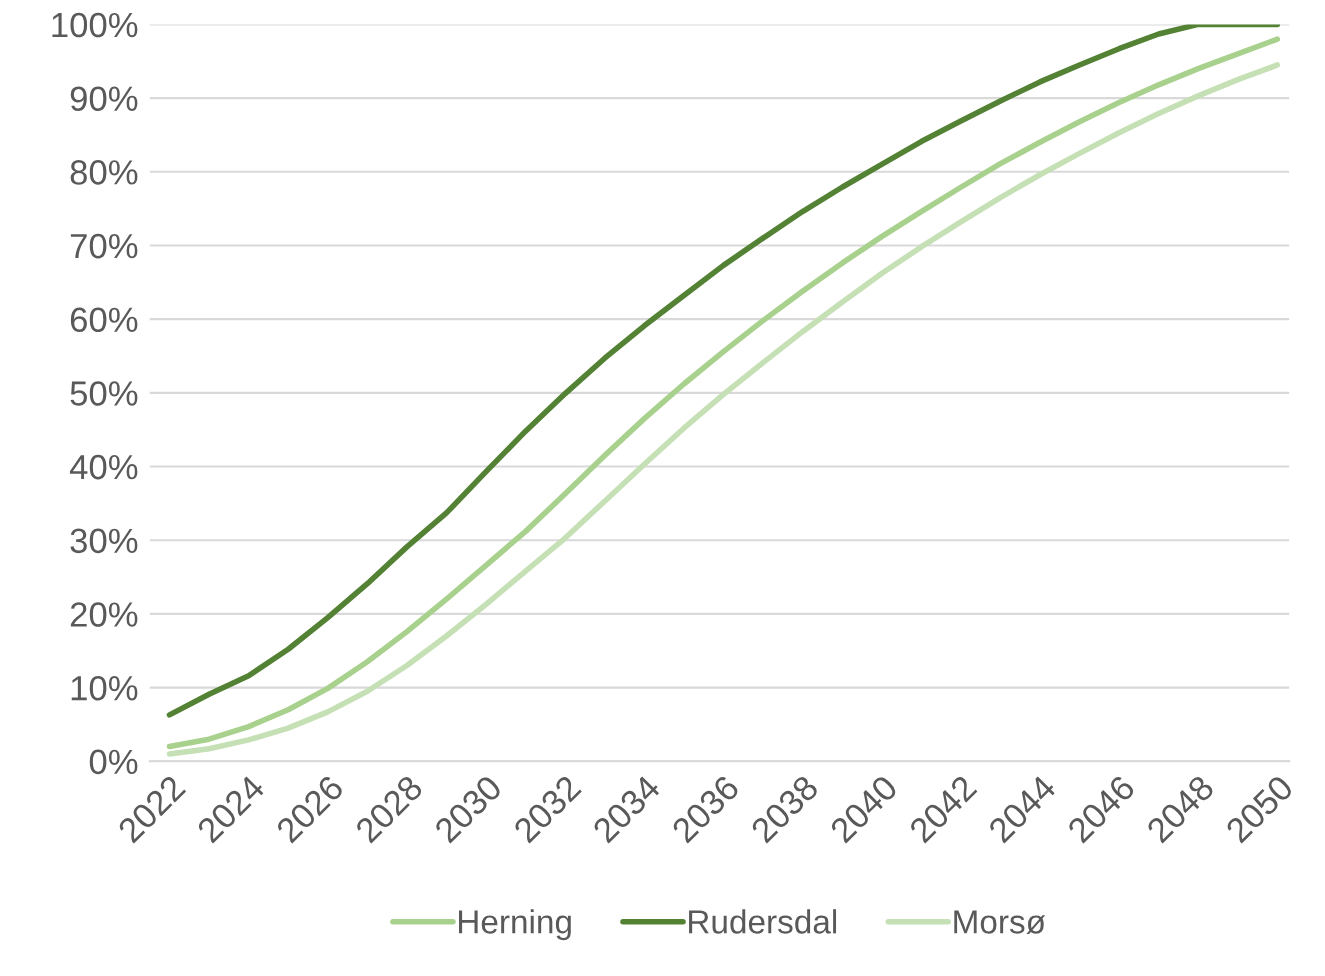 Image resolution: width=1325 pixels, height=976 pixels. What do you see at coordinates (104, 393) in the screenshot?
I see `y-tick-label: 50%` at bounding box center [104, 393].